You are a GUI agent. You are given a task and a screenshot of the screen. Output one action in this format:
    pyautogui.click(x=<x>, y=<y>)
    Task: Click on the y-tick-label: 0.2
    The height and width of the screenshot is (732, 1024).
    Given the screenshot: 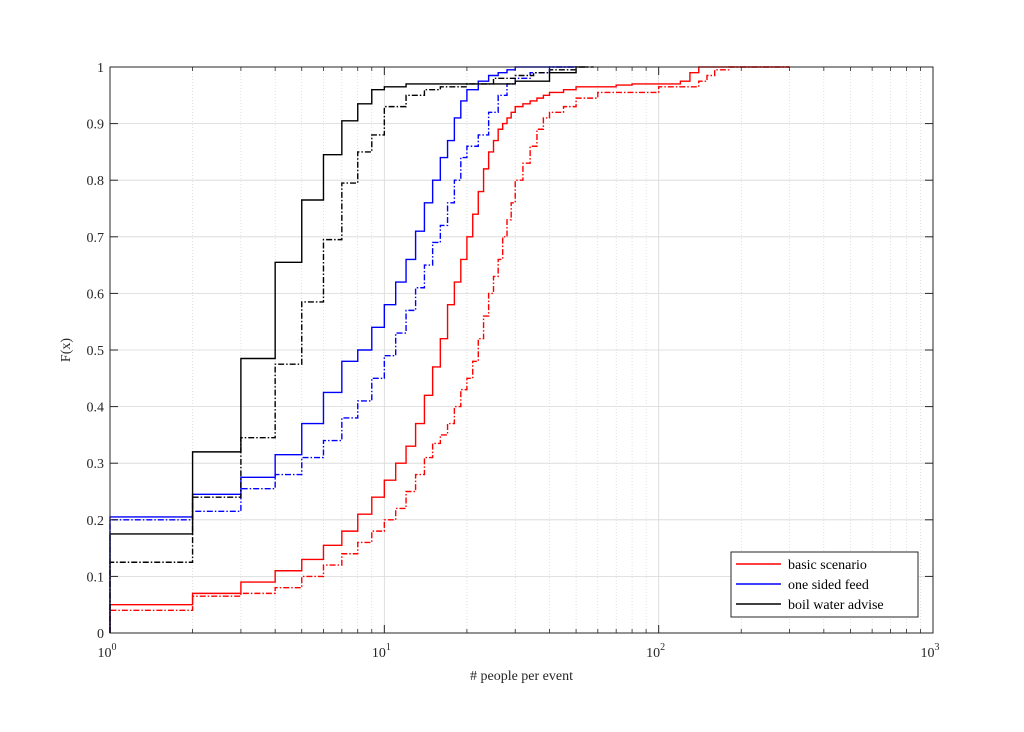 What is the action you would take?
    pyautogui.click(x=96, y=521)
    